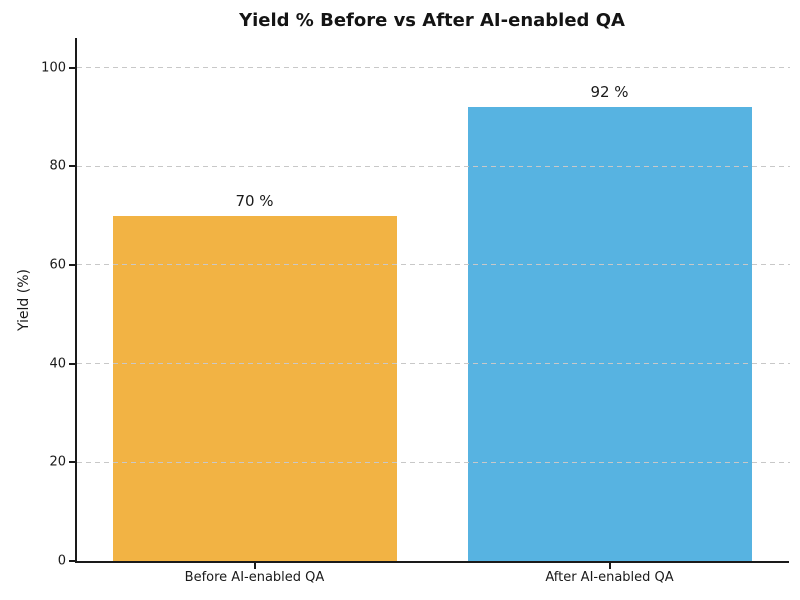 Image resolution: width=800 pixels, height=600 pixels. I want to click on x-tick-label: After AI-enabled QA, so click(609, 577).